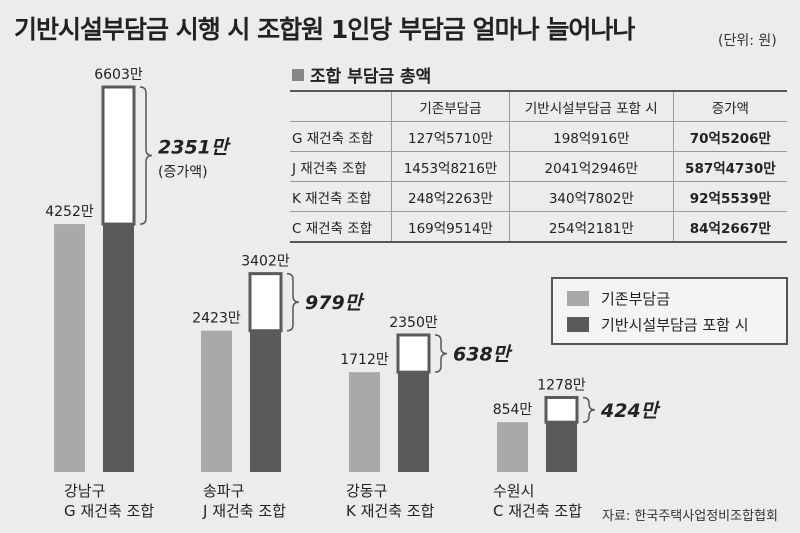 The width and height of the screenshot is (800, 533). What do you see at coordinates (591, 166) in the screenshot?
I see `table-cell: 2041억2946만` at bounding box center [591, 166].